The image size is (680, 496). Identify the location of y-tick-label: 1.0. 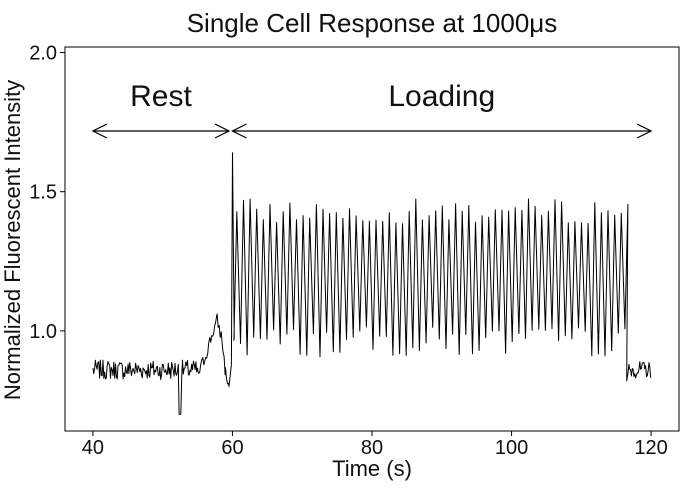
(43, 332).